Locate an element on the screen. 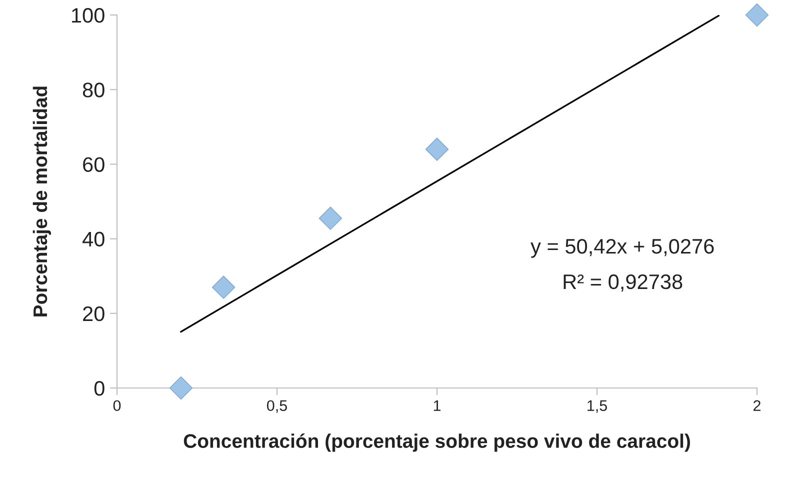 This screenshot has width=787, height=480. annotation: y = 50,42x + 5,0276 is located at coordinates (622, 248).